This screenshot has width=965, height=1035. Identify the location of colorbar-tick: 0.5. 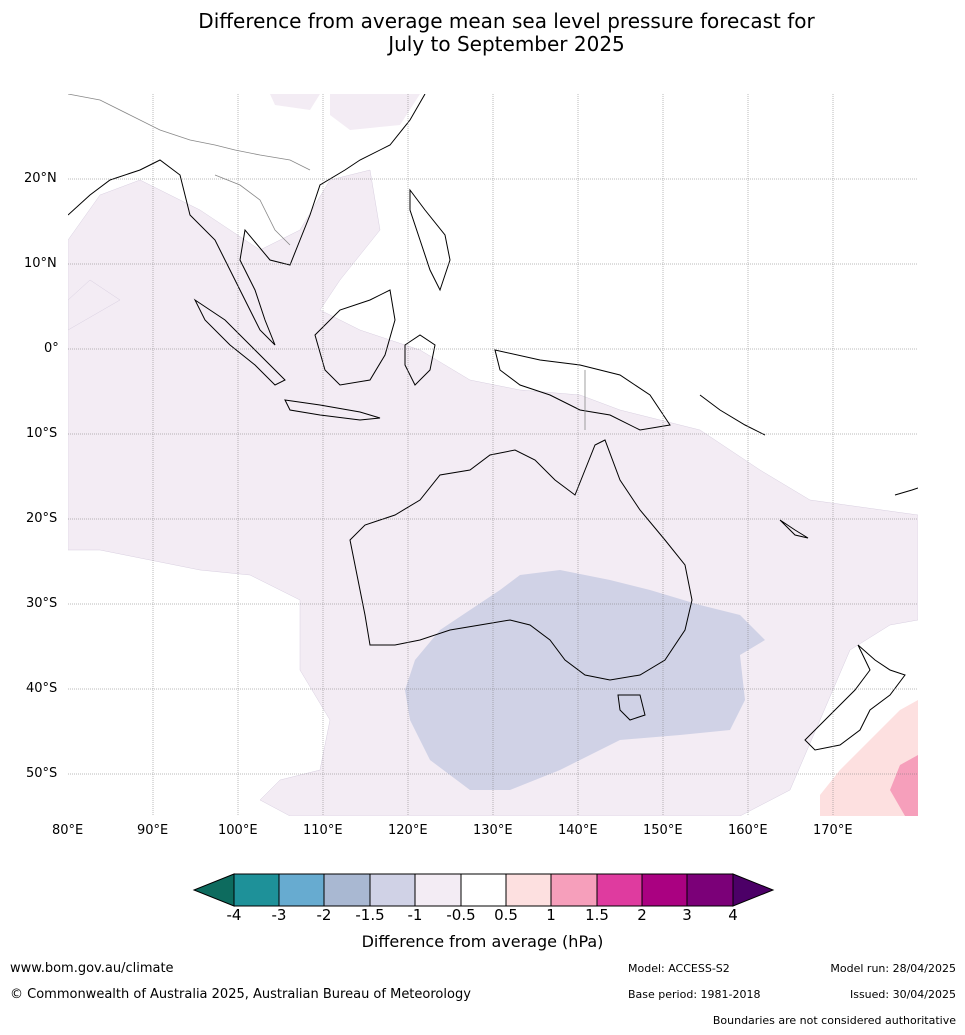
(506, 915).